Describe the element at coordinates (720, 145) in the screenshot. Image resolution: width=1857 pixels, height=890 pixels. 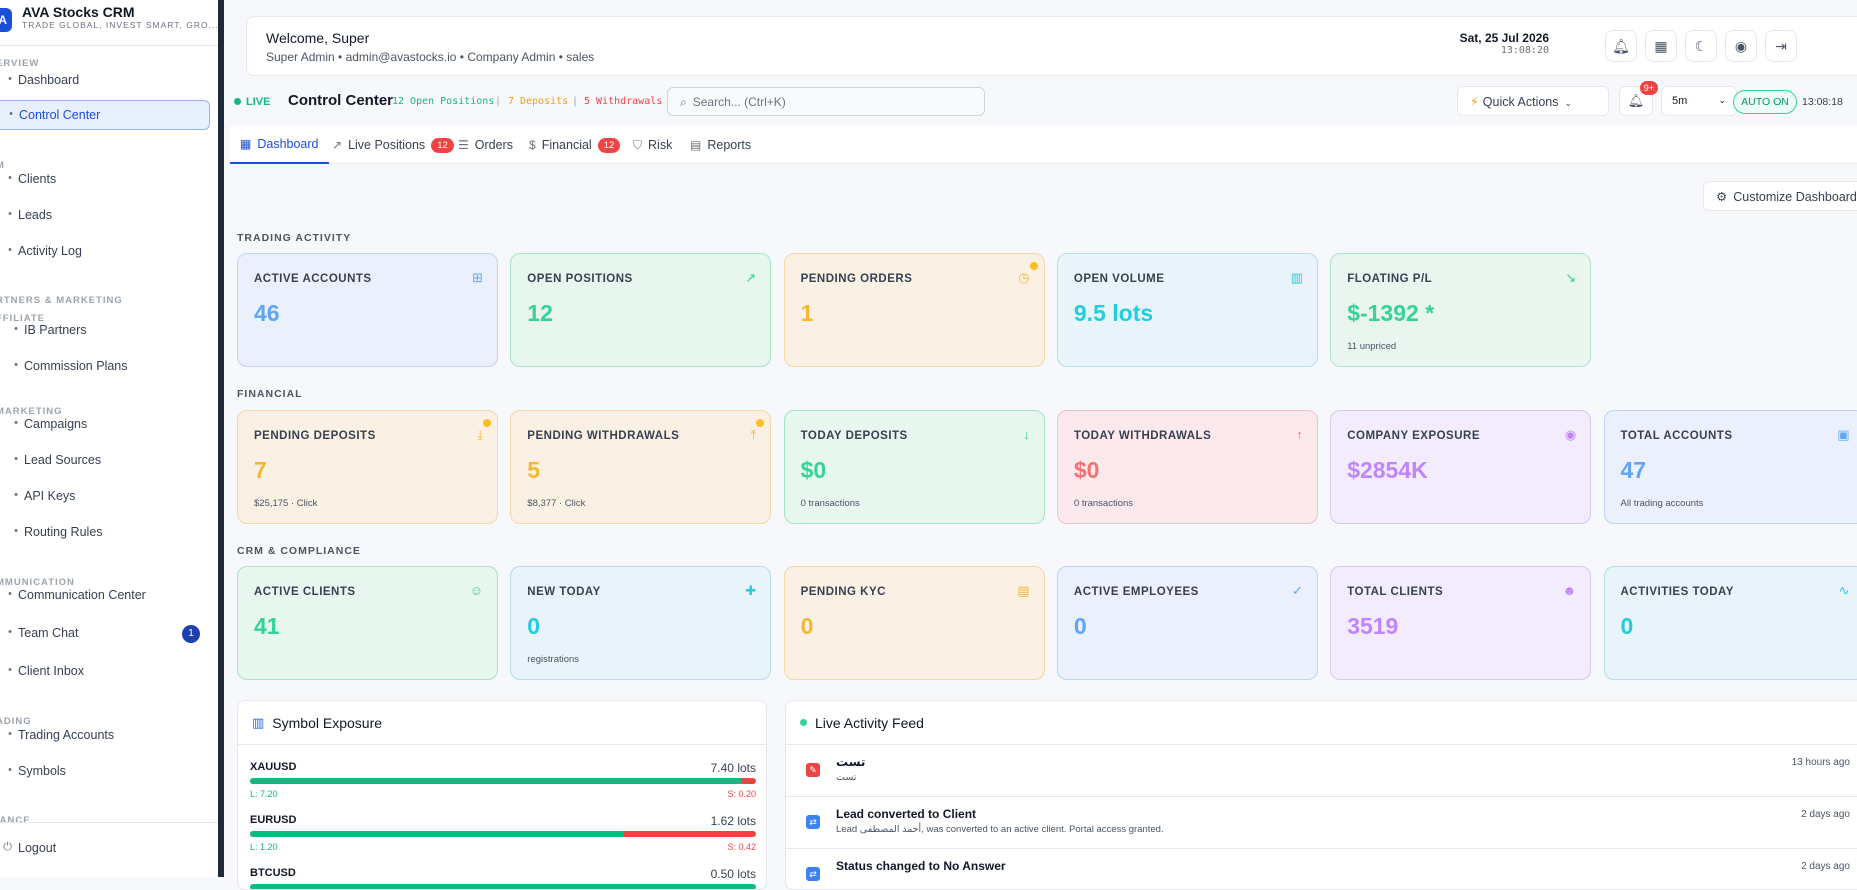
I see `tab-reports: ▤Reports` at that location.